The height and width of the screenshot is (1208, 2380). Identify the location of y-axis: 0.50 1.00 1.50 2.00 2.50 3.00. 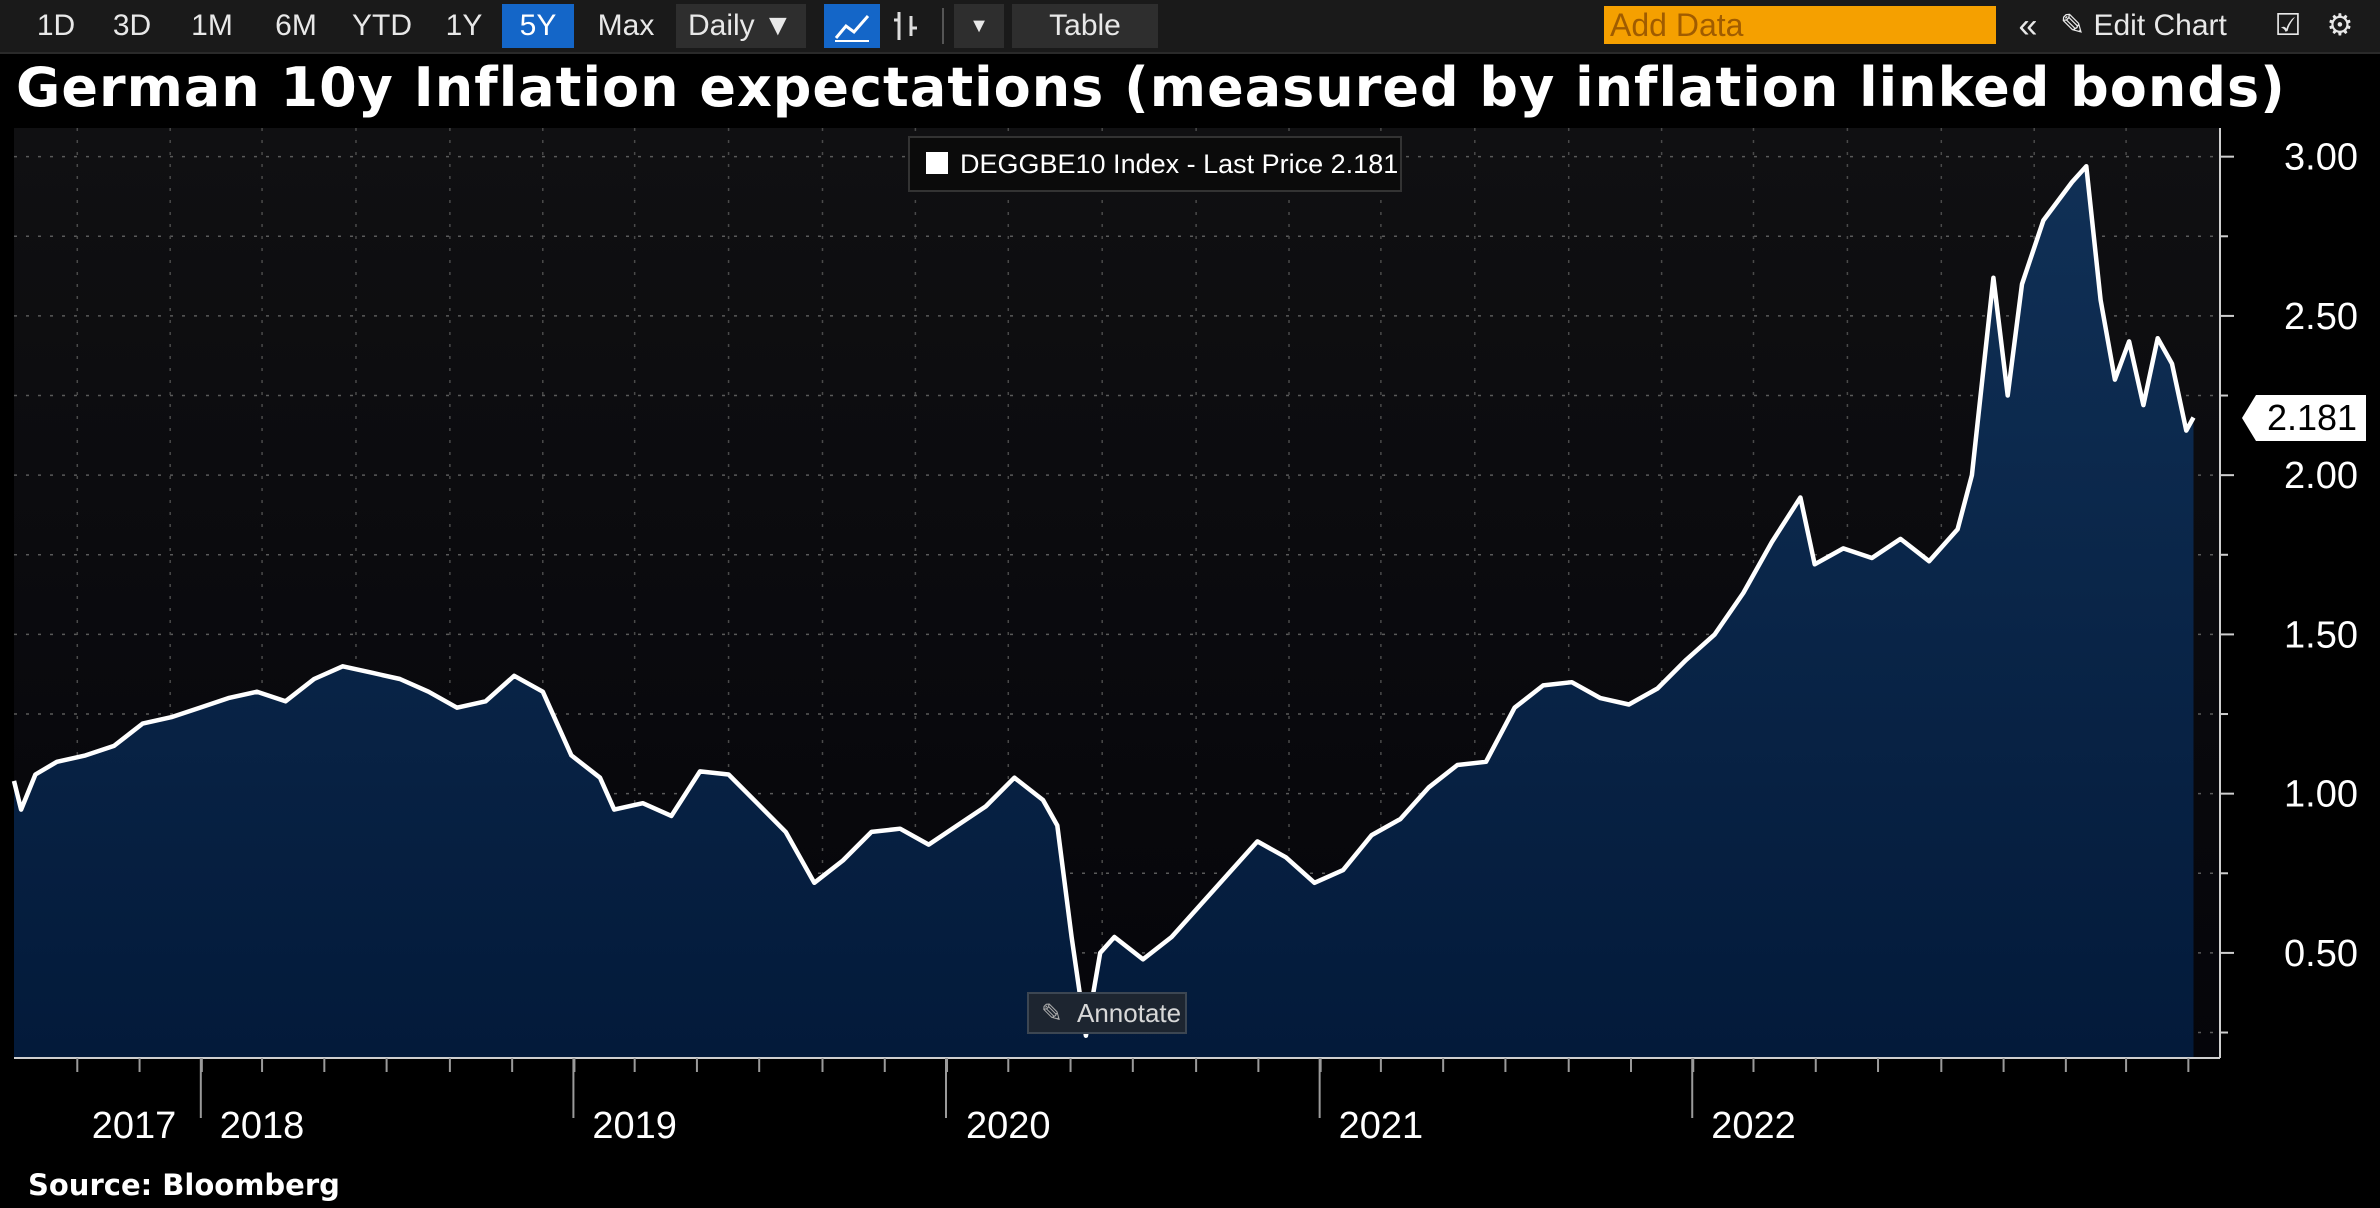
(2289, 585).